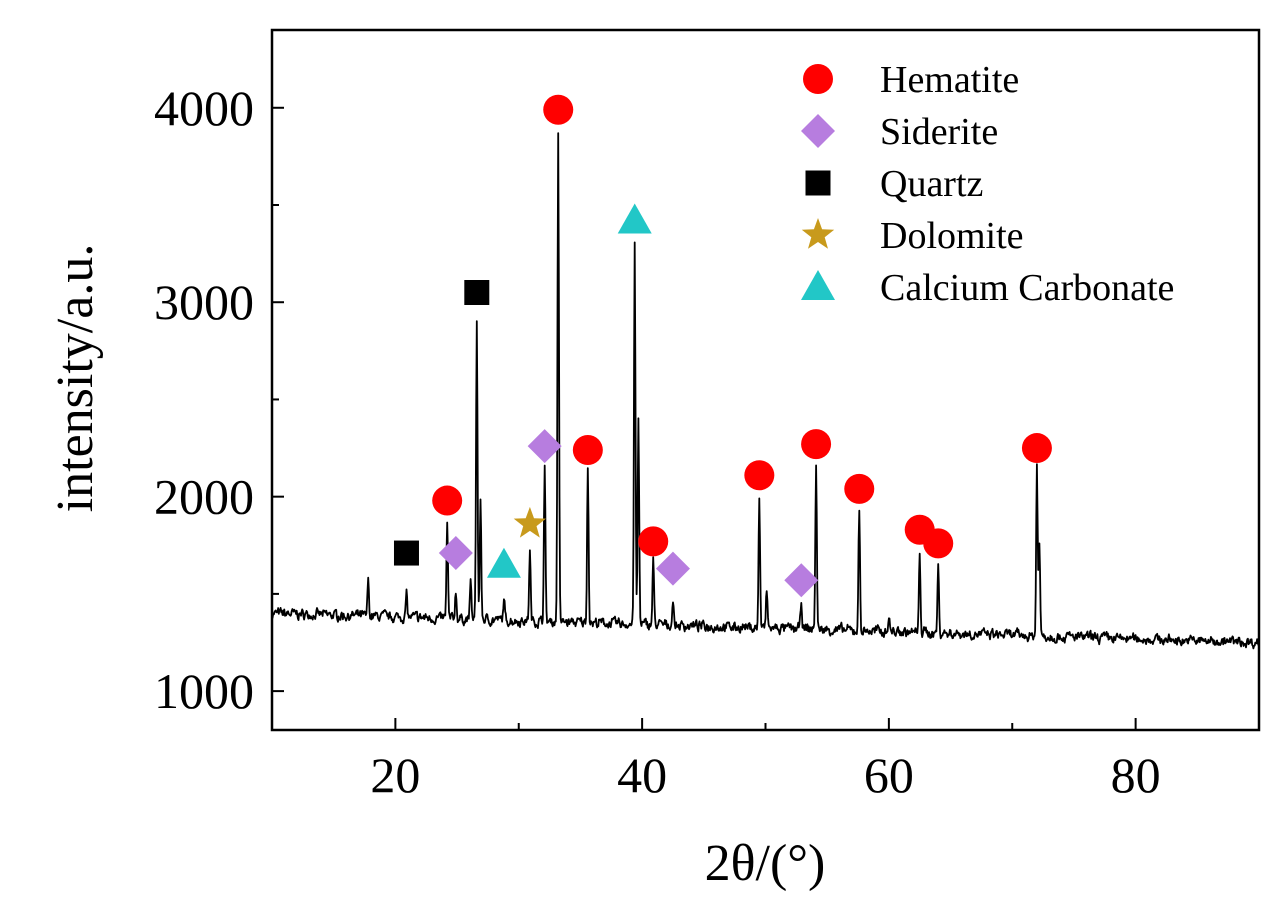 The width and height of the screenshot is (1284, 920). I want to click on x-tick-label: 80, so click(1136, 775).